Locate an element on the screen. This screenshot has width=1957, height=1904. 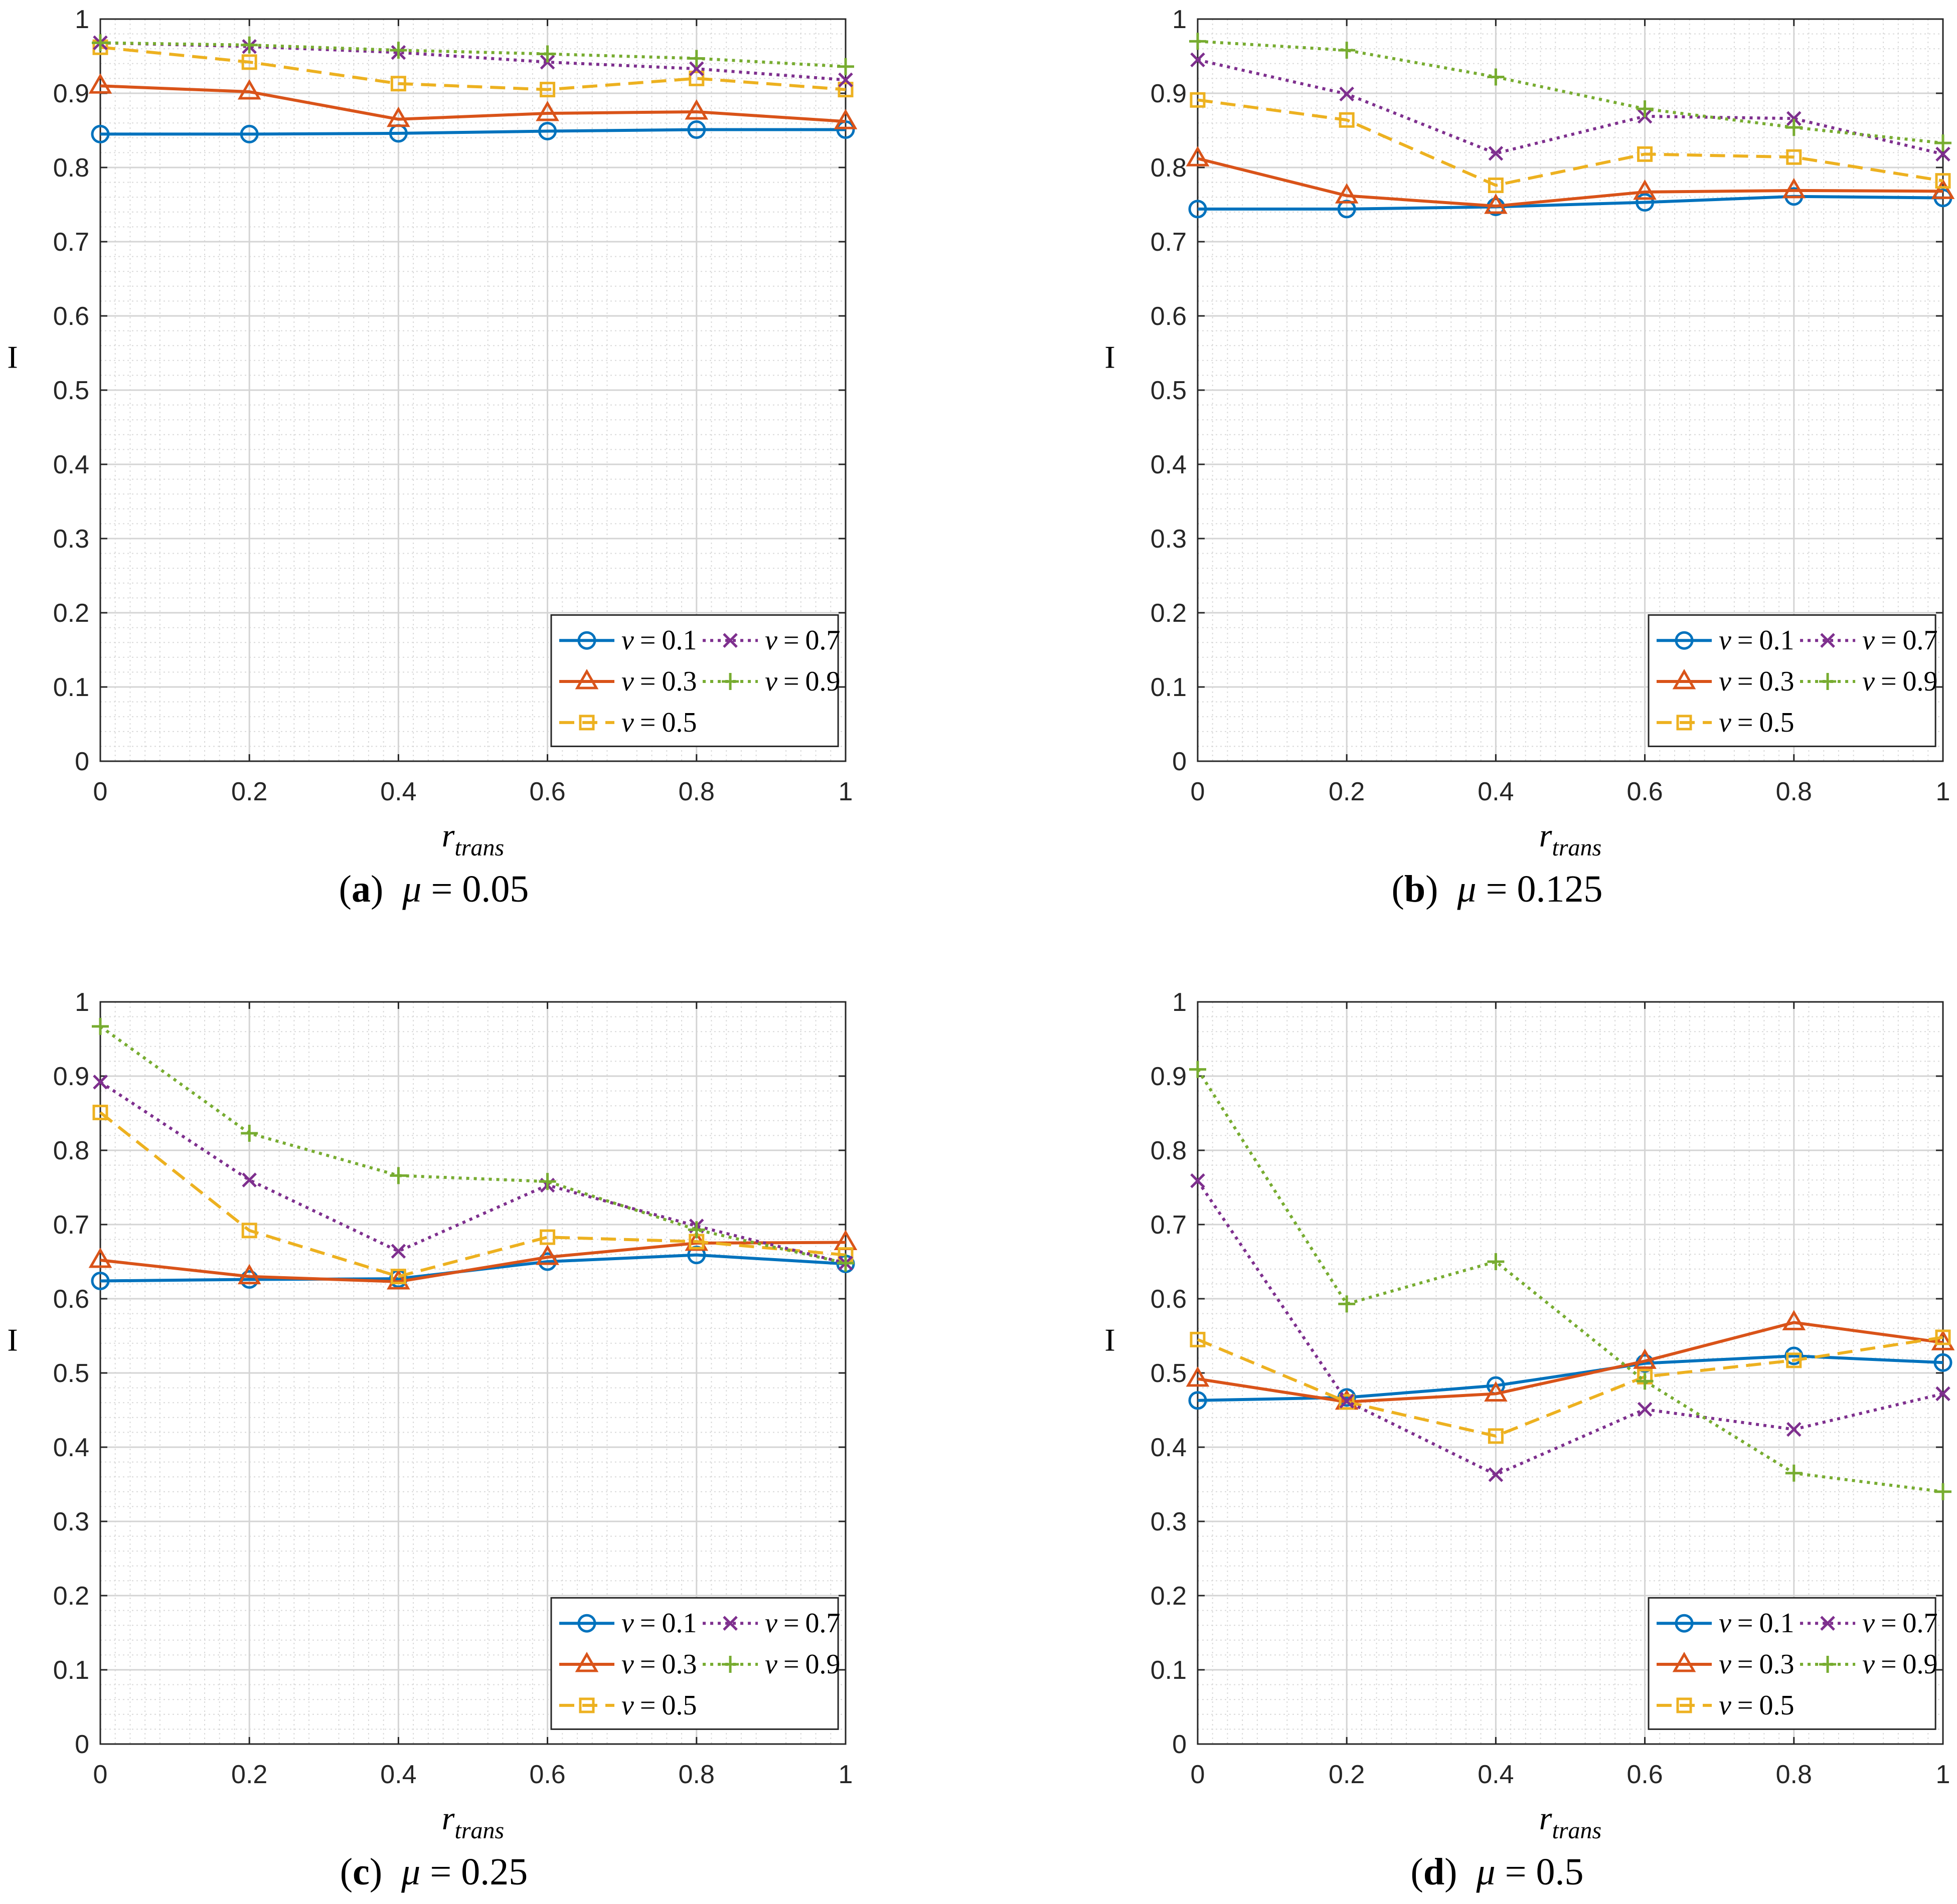
x-axis-label: rtrans is located at coordinates (473, 839).